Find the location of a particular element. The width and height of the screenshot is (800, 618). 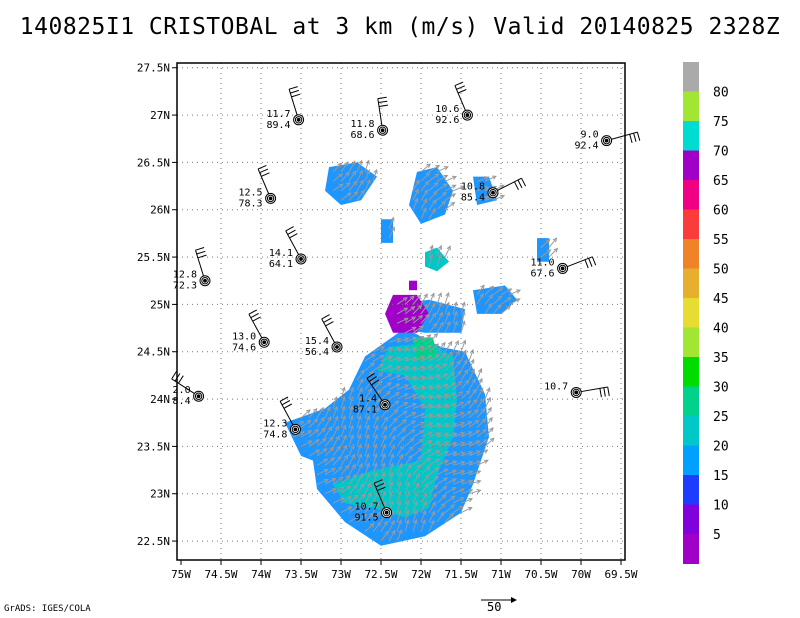

station-direction-label: 89.4 is located at coordinates (279, 125).